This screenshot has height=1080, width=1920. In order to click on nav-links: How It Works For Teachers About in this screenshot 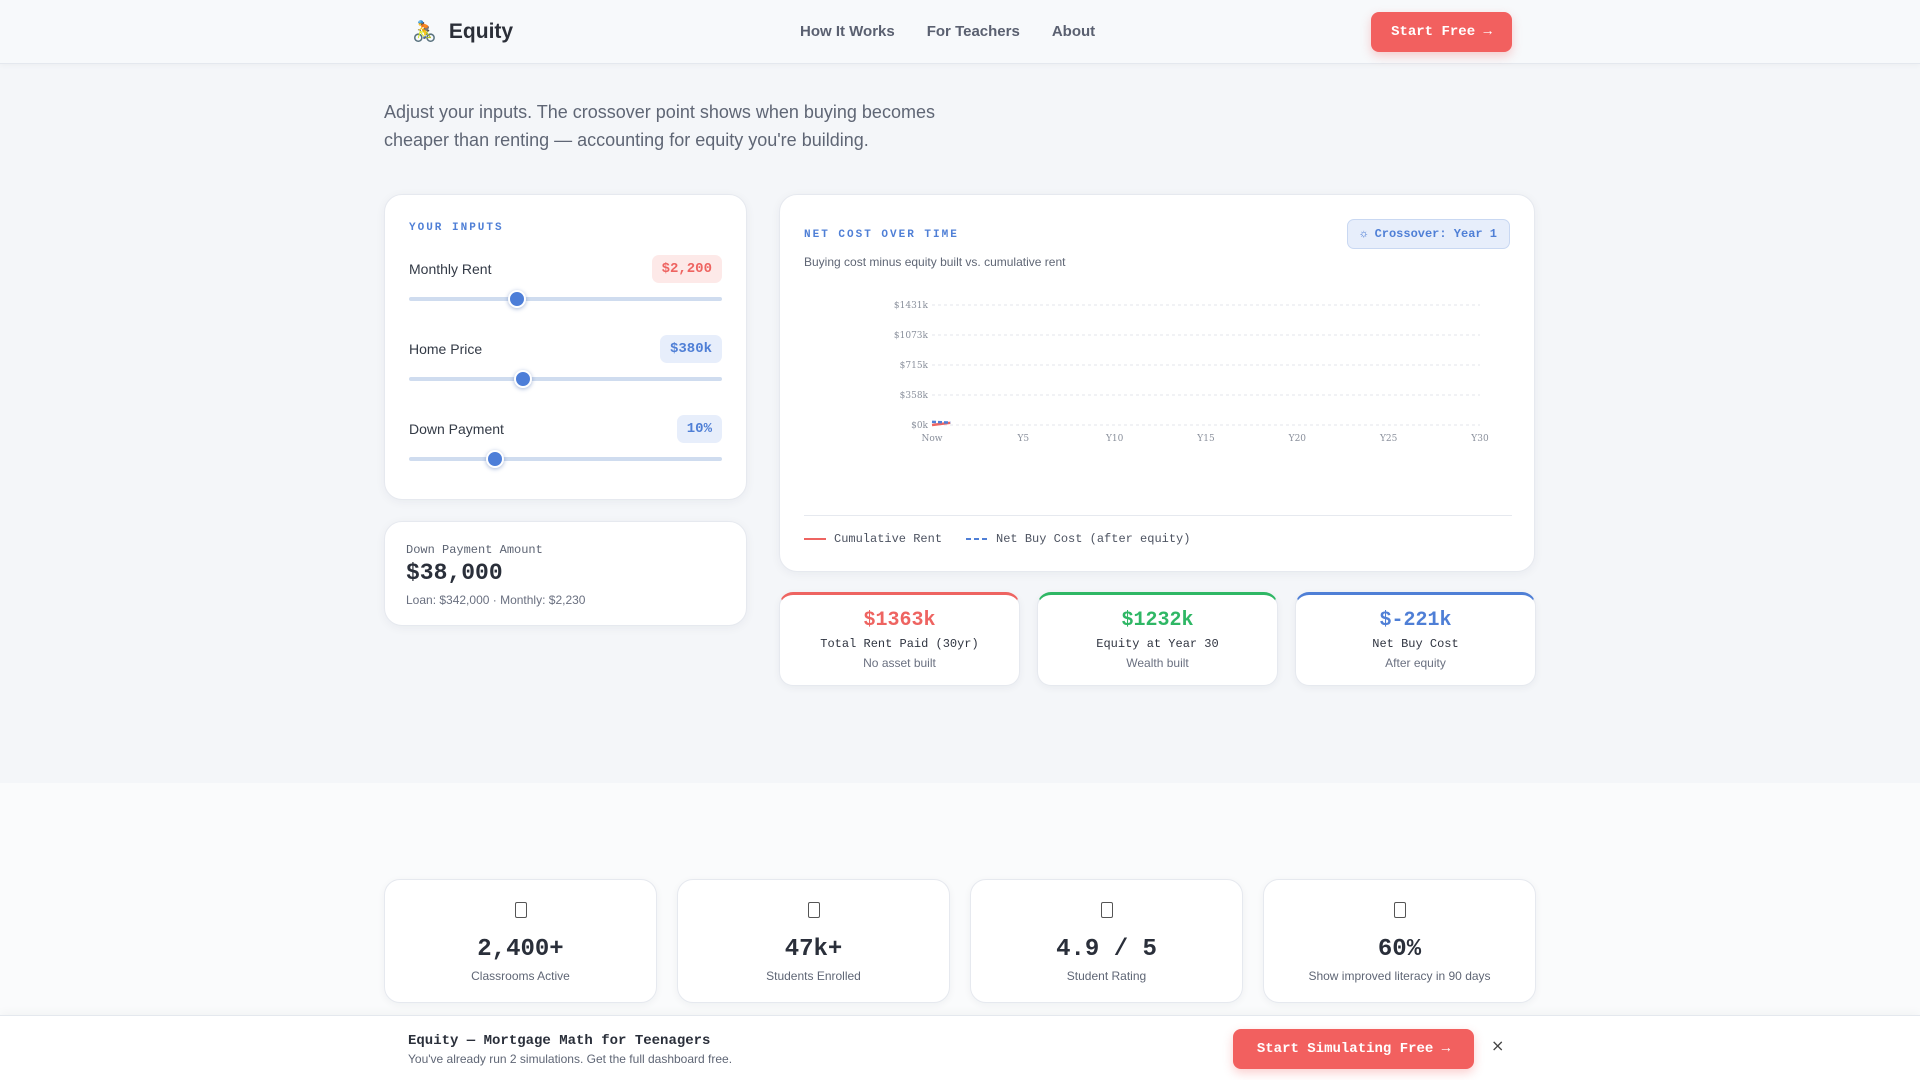, I will do `click(947, 32)`.